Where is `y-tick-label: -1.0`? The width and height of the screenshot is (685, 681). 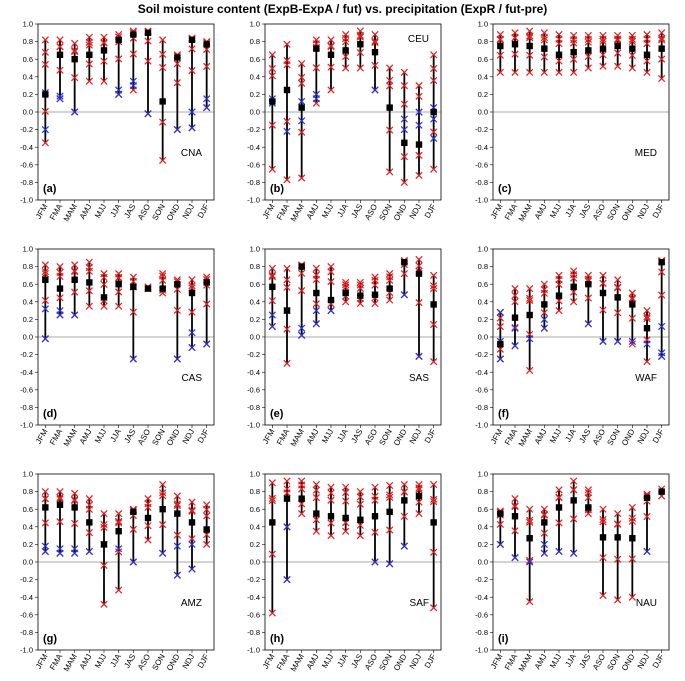 y-tick-label: -1.0 is located at coordinates (481, 200).